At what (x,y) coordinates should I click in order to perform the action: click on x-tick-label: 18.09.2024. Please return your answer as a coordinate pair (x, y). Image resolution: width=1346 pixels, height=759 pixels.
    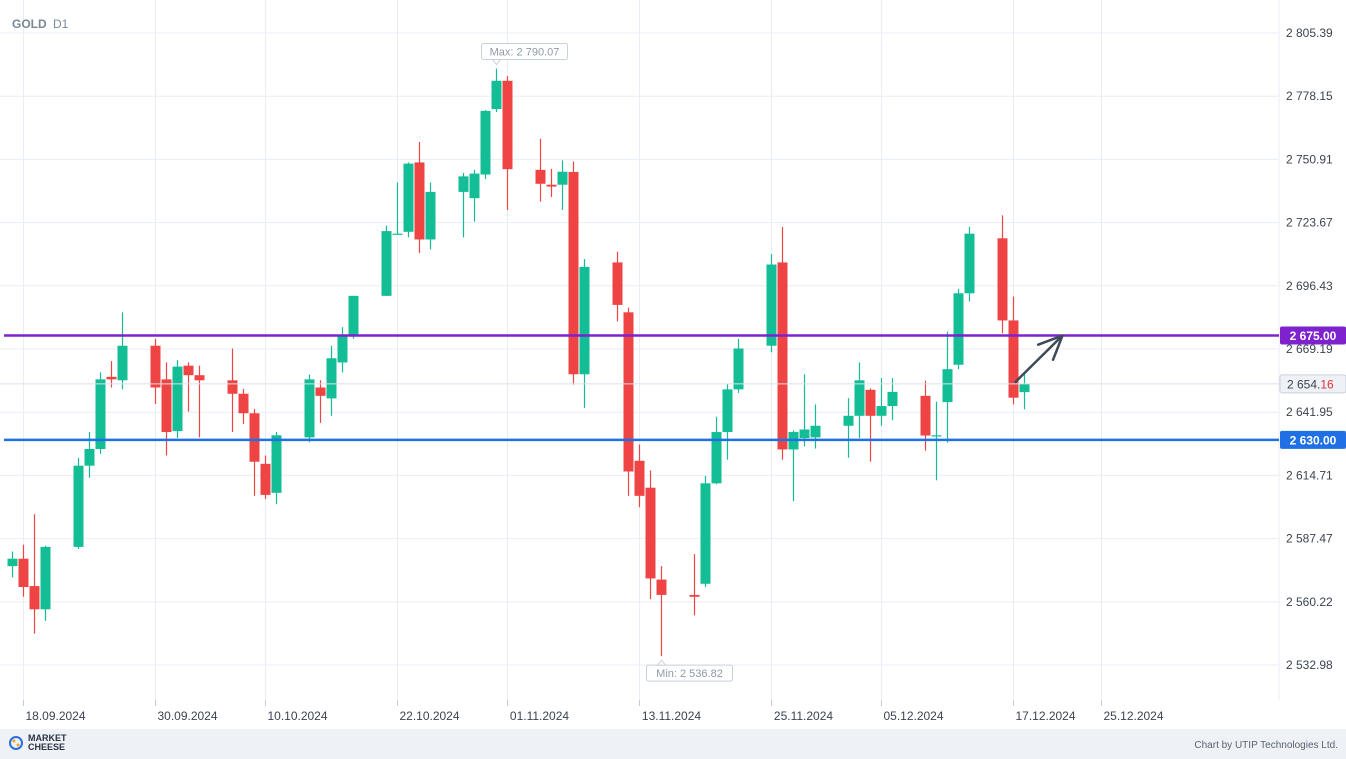
    Looking at the image, I should click on (55, 716).